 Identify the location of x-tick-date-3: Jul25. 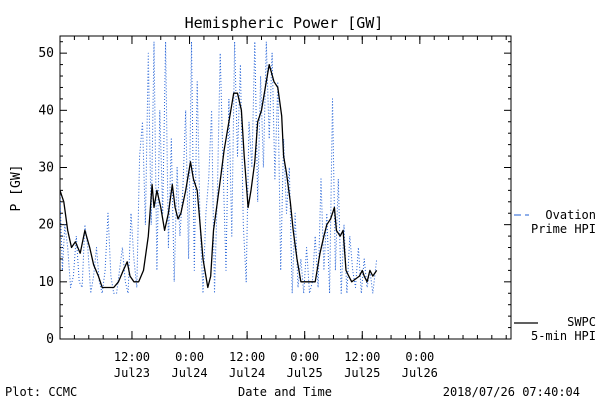
(305, 373).